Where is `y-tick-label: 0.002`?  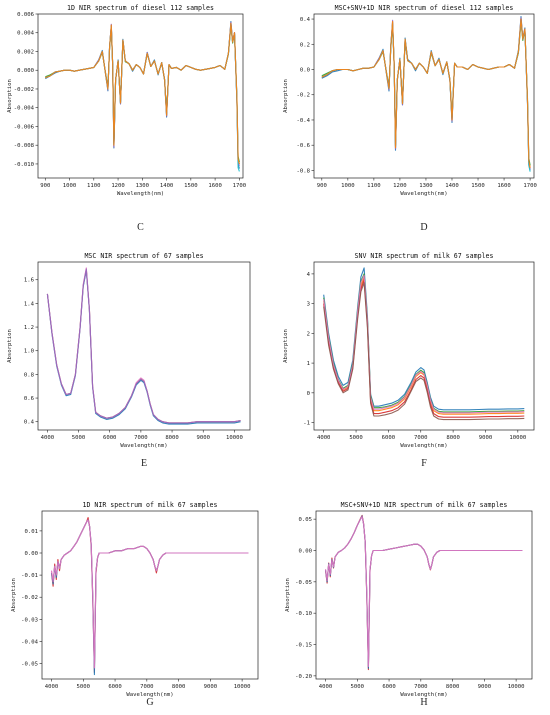
y-tick-label: 0.002 is located at coordinates (25, 52).